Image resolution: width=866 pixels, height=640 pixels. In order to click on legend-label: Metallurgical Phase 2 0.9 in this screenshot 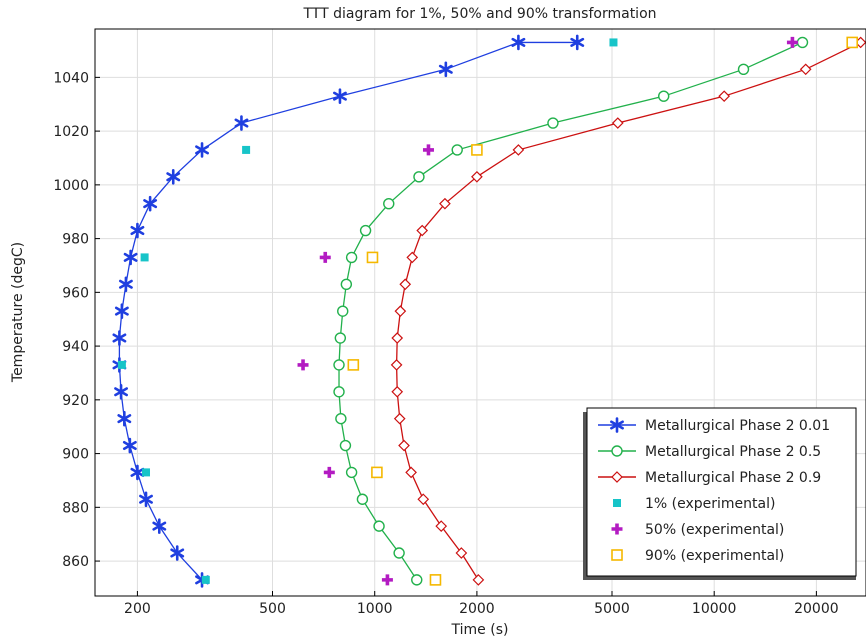, I will do `click(733, 478)`.